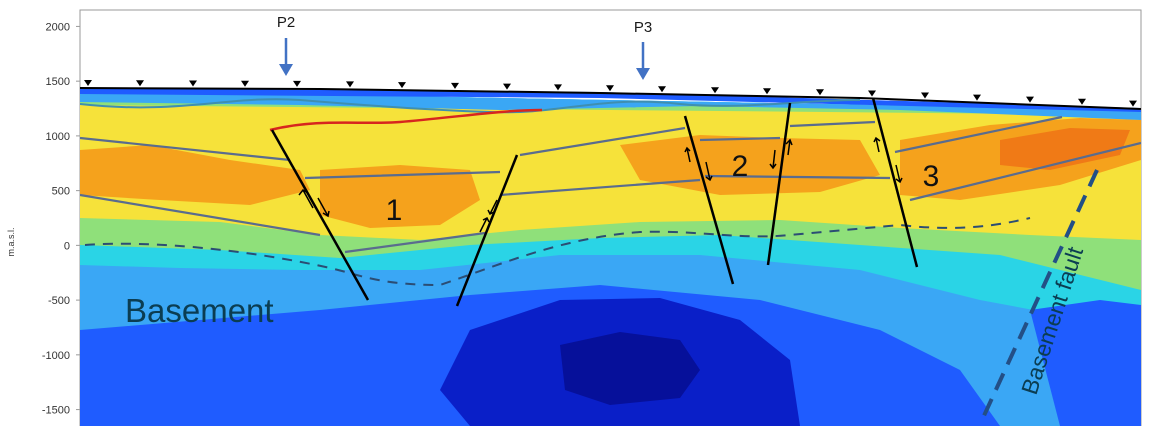 The height and width of the screenshot is (426, 1153). I want to click on y-axis-ticks: 2000 1500 1000 500 0 -500 -1000 -1500, so click(61, 219).